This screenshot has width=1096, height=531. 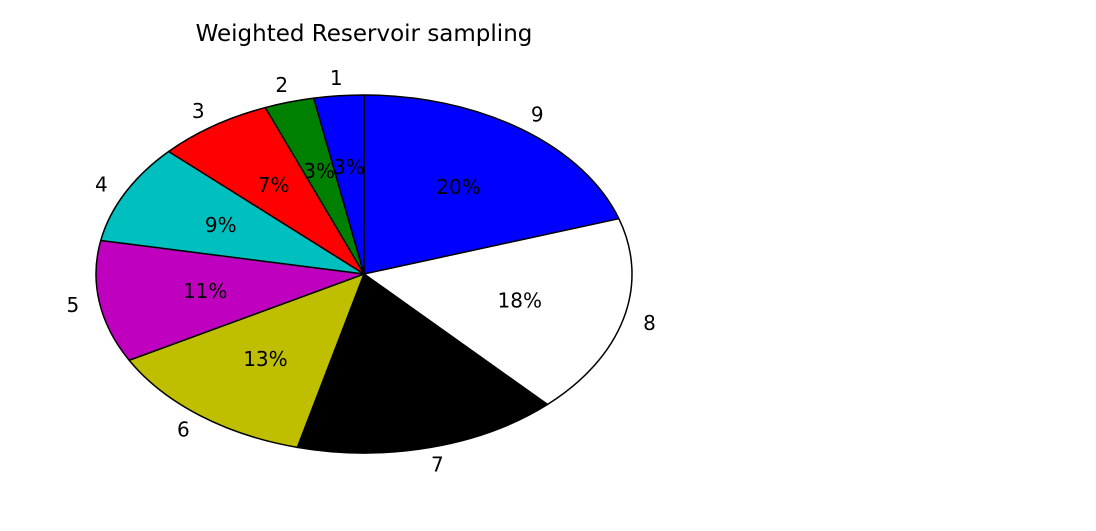 I want to click on slice-label-7: 7, so click(x=437, y=465).